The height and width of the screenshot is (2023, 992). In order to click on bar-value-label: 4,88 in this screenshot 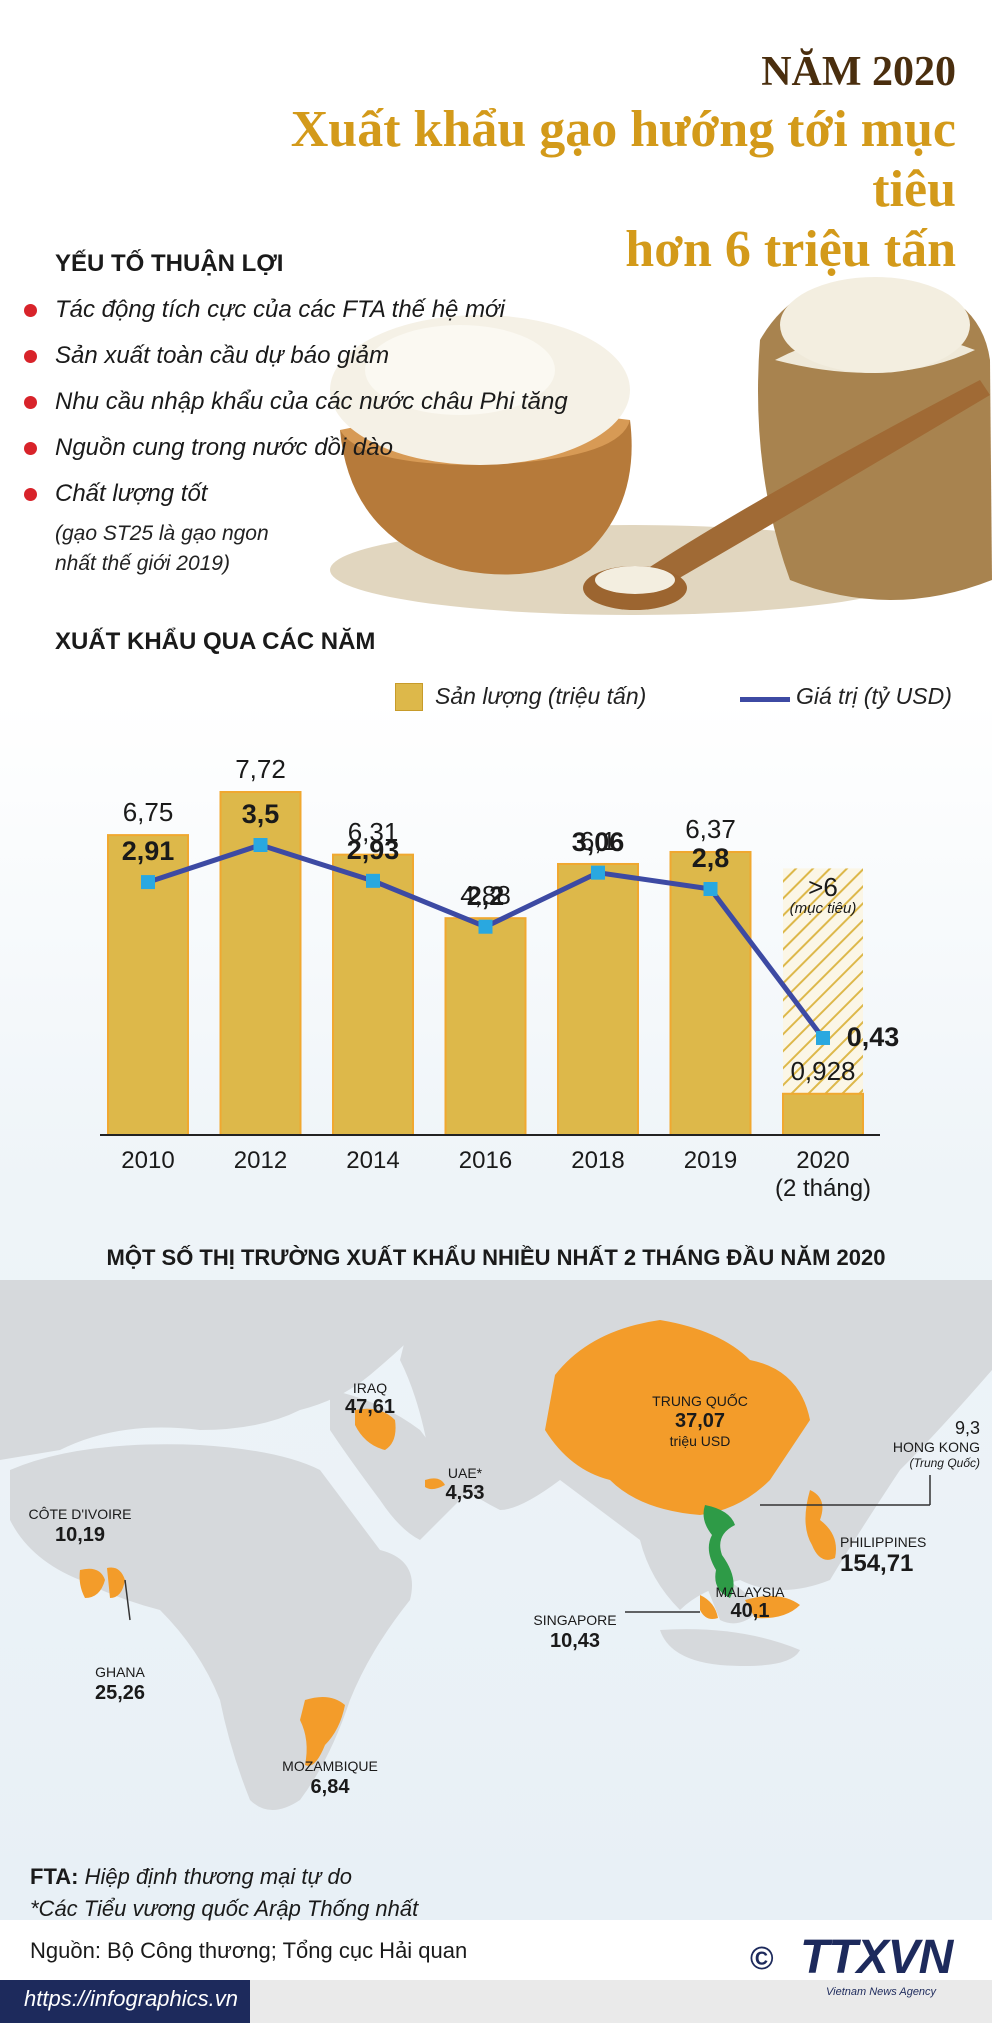, I will do `click(485, 895)`.